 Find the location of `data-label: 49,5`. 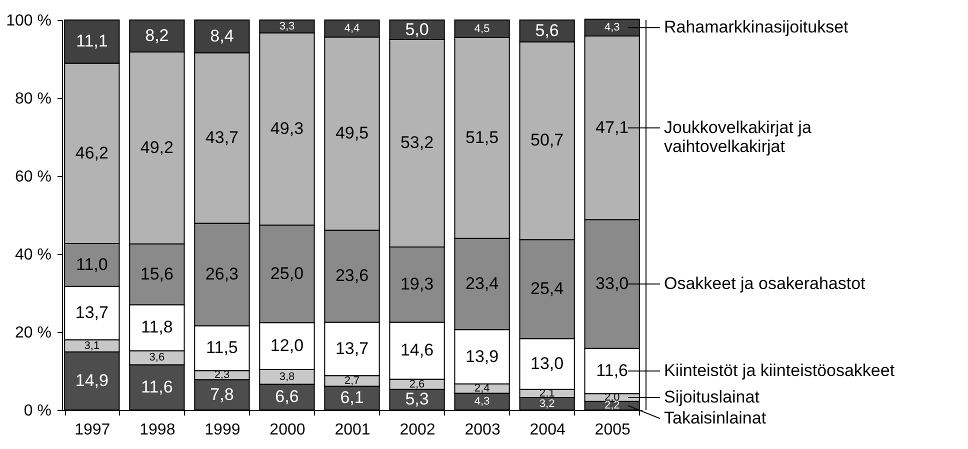

data-label: 49,5 is located at coordinates (352, 133).